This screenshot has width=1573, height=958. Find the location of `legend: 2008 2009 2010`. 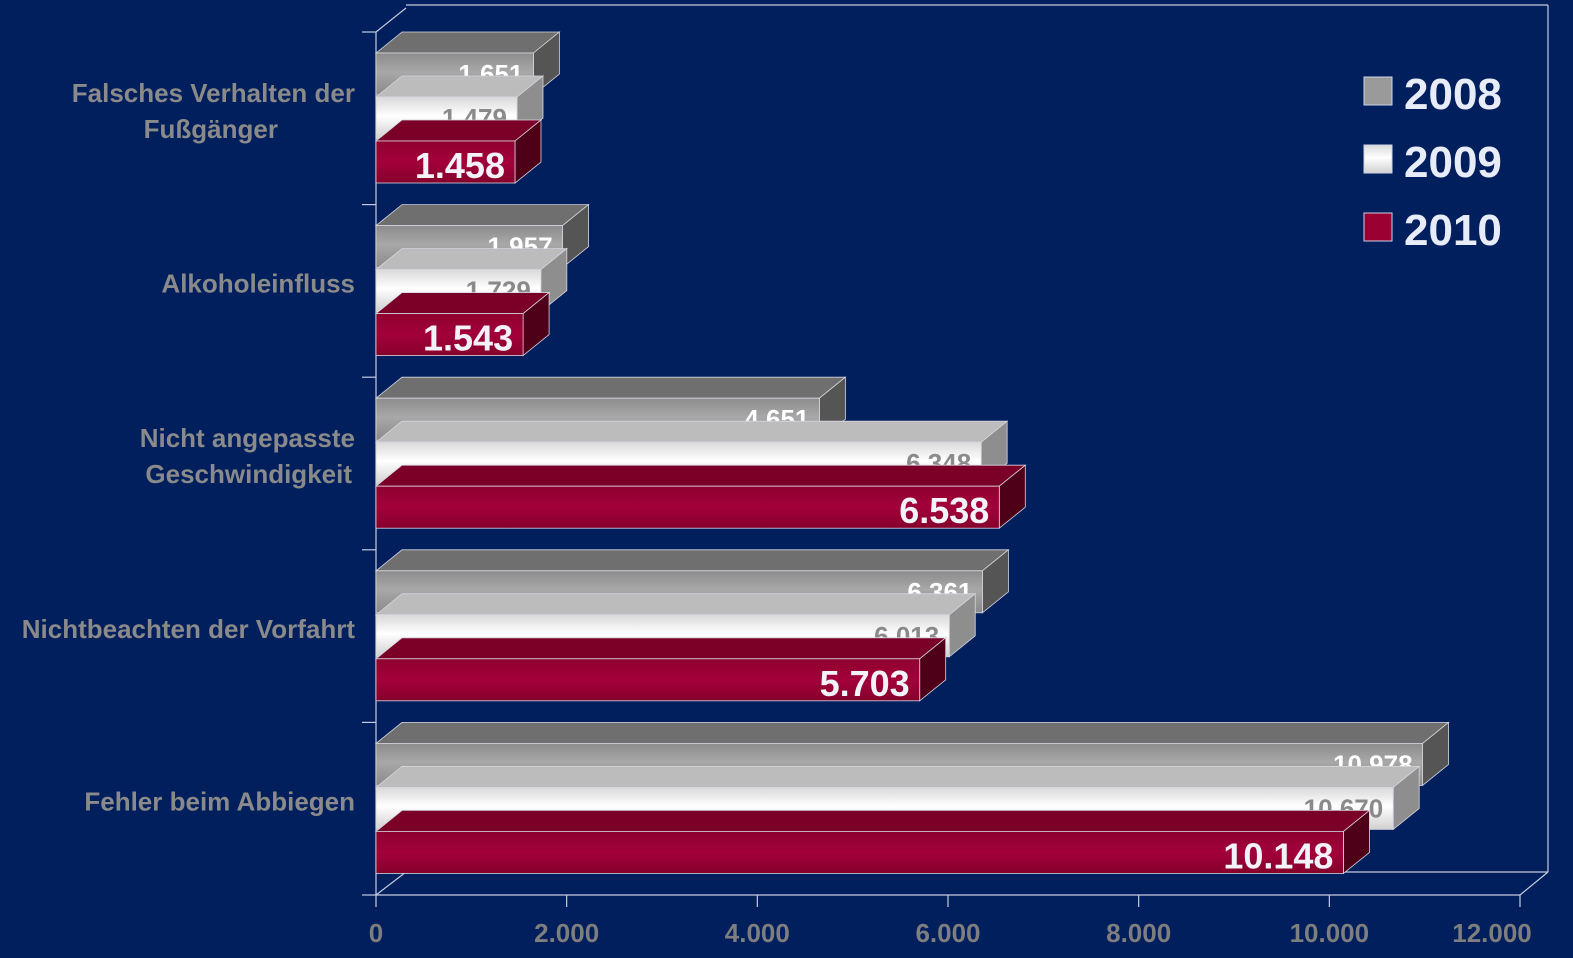

legend: 2008 2009 2010 is located at coordinates (1432, 162).